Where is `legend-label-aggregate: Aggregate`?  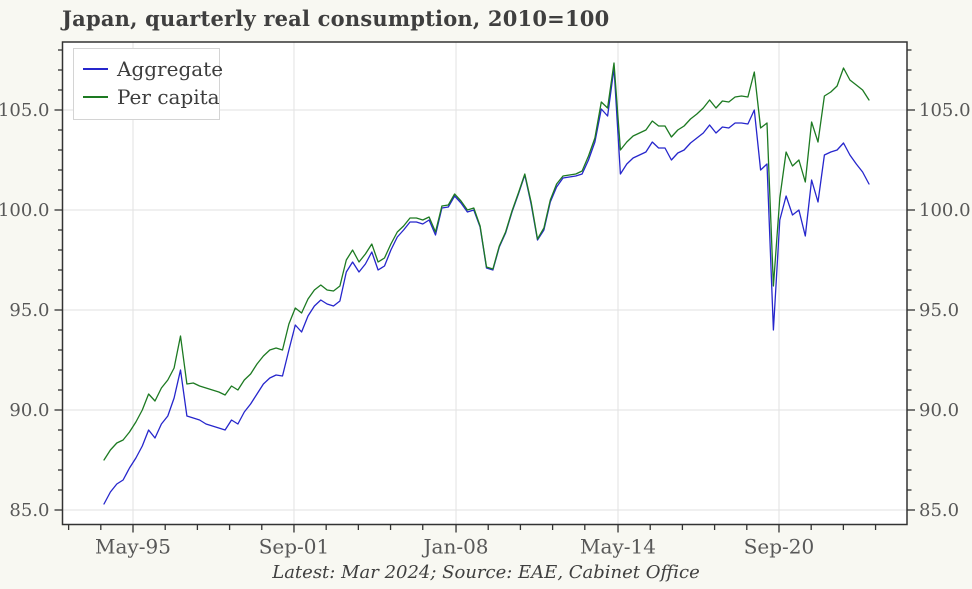 legend-label-aggregate: Aggregate is located at coordinates (170, 69).